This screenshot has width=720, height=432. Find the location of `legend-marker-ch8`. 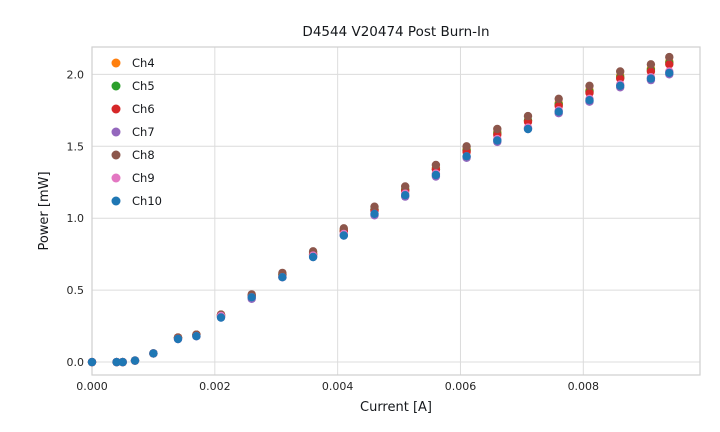

legend-marker-ch8 is located at coordinates (116, 155).